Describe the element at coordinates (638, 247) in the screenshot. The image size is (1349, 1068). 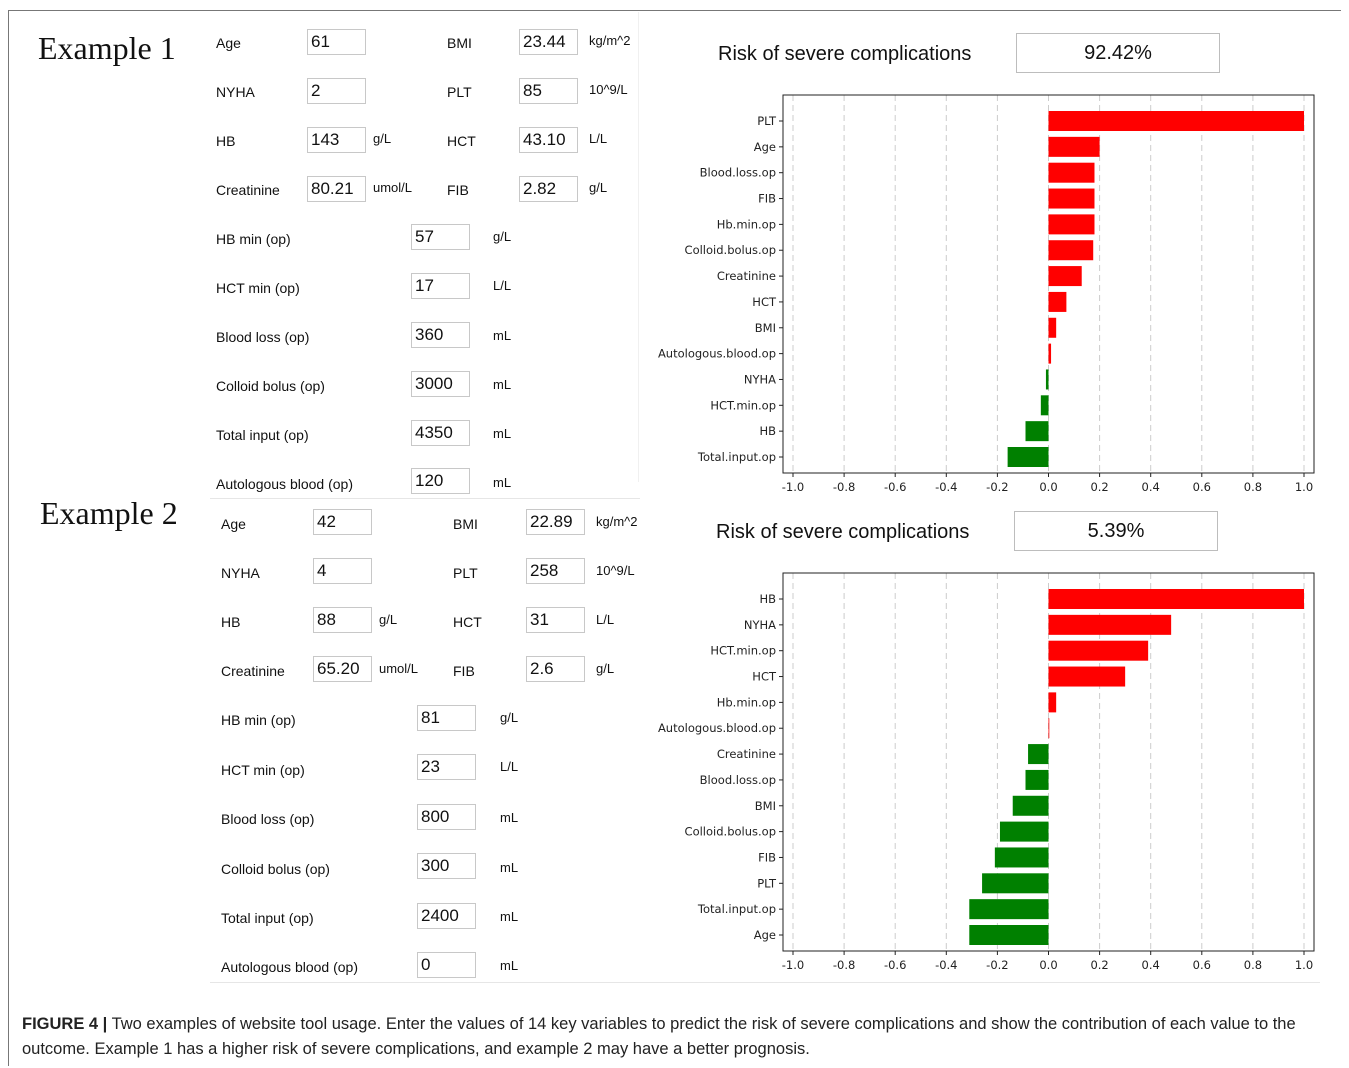
I see `panel-divider` at that location.